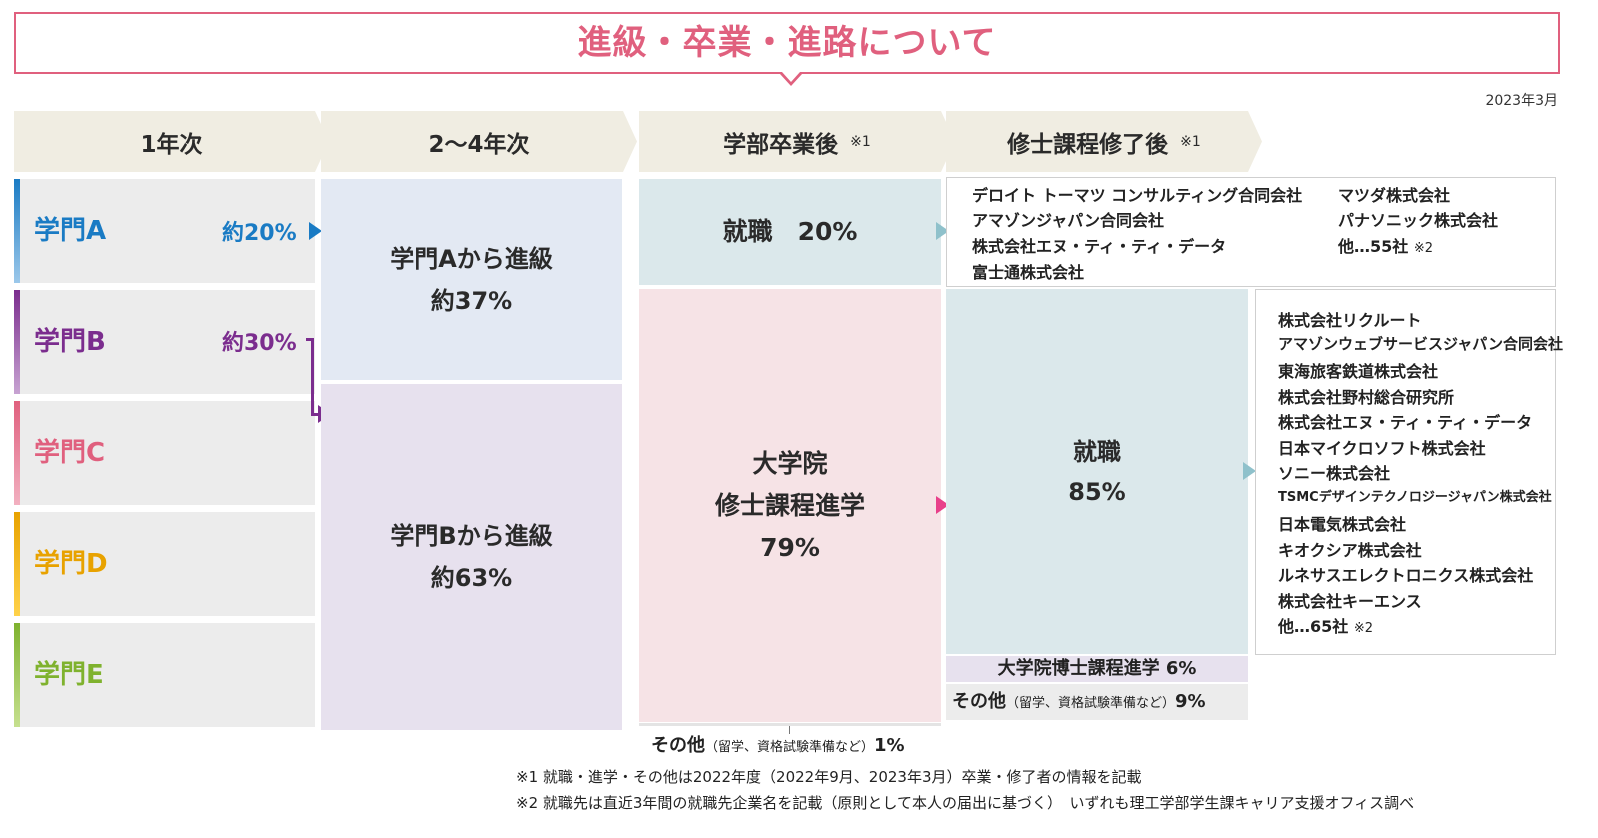 This screenshot has width=1598, height=838. Describe the element at coordinates (1350, 320) in the screenshot. I see `master-company-1: 株式会社リクルート` at that location.